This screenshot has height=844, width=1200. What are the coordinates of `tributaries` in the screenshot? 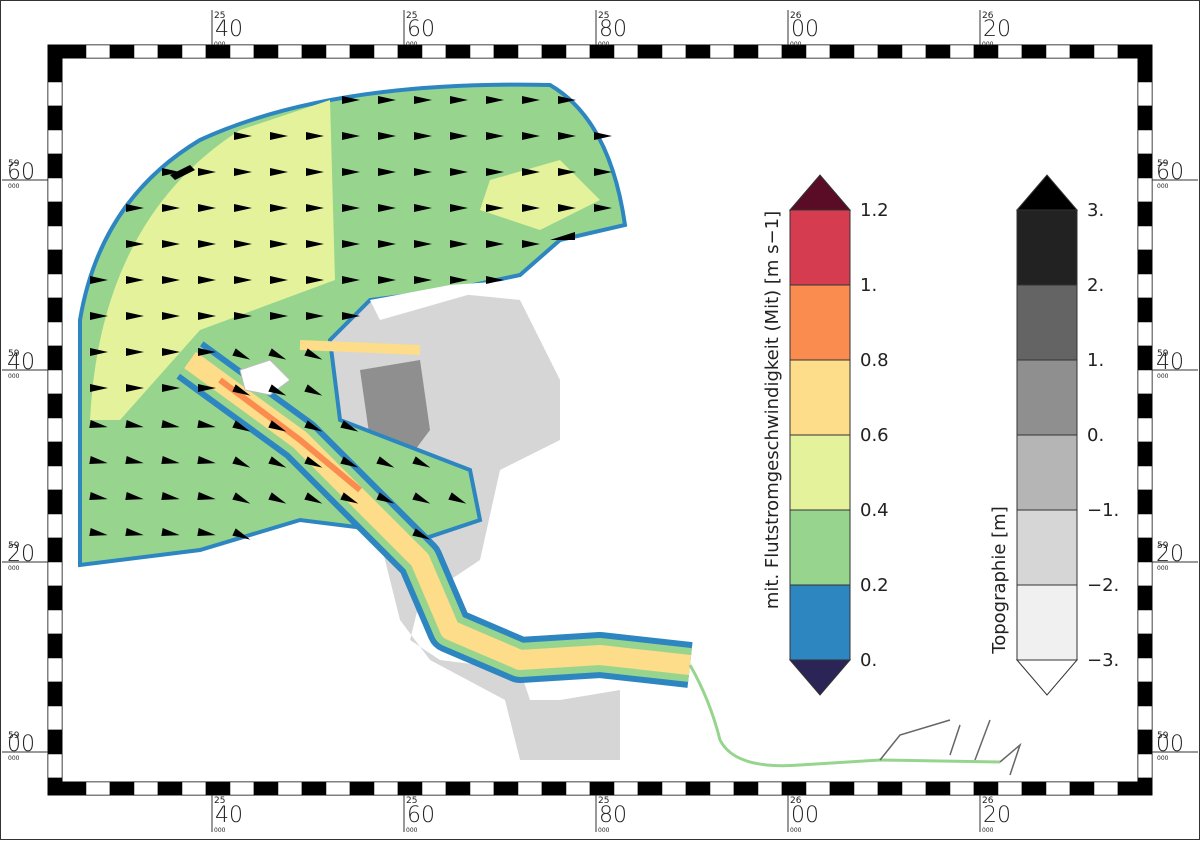 It's located at (950, 747).